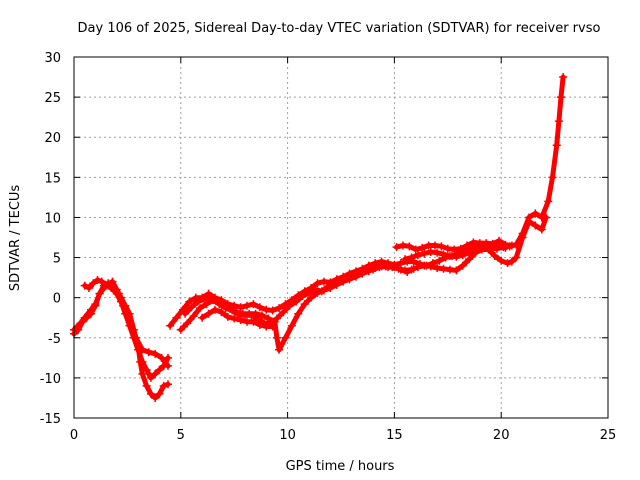 The image size is (640, 480). Describe the element at coordinates (181, 435) in the screenshot. I see `x-tick-label: 5` at that location.